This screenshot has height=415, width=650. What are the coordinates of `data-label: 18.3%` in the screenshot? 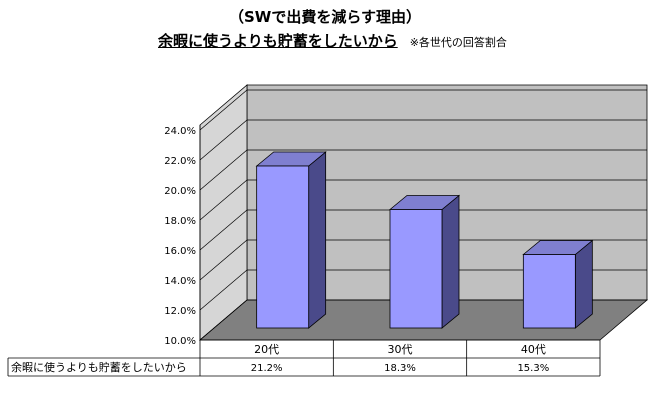 It's located at (400, 368).